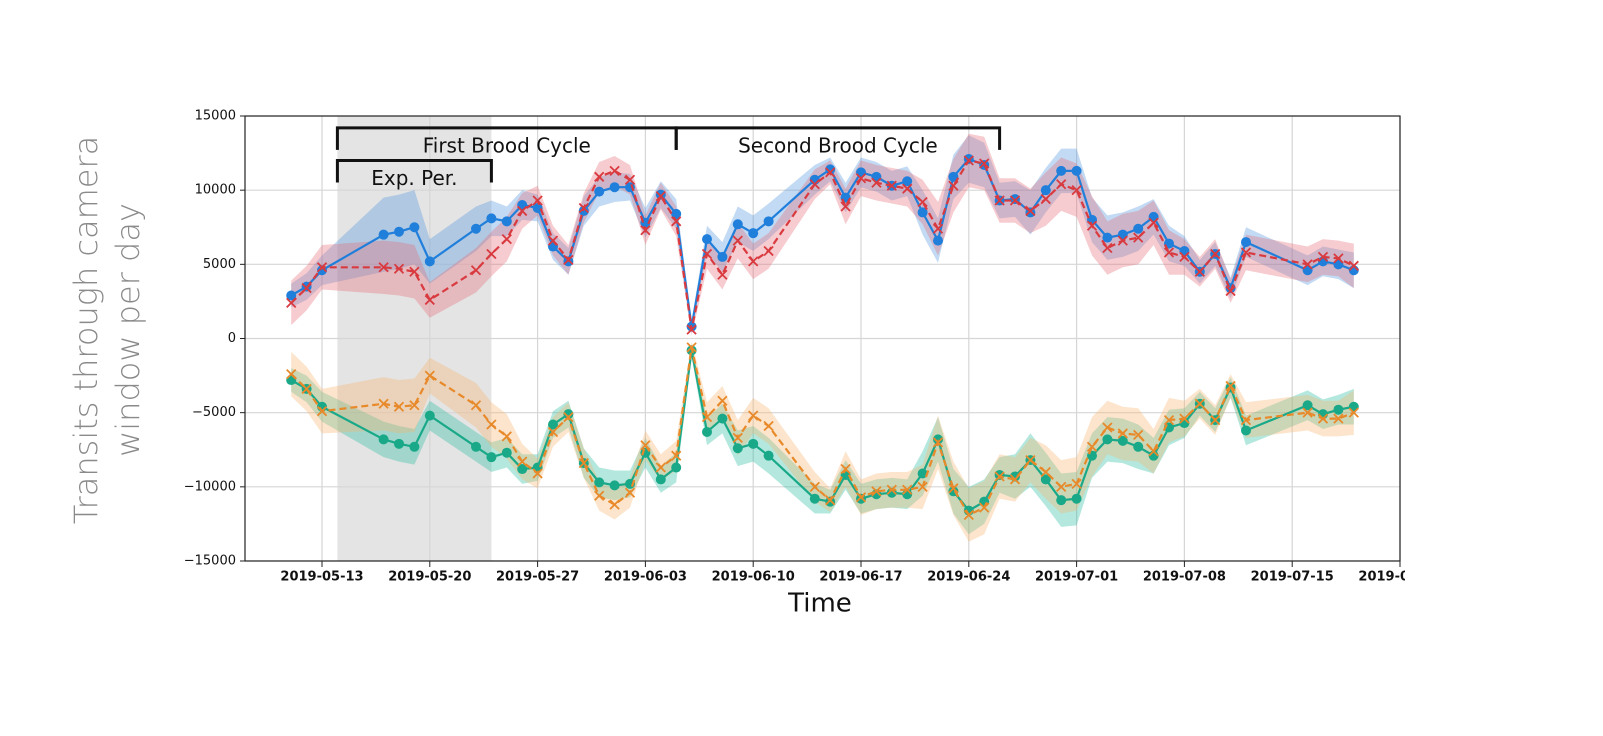  What do you see at coordinates (1184, 577) in the screenshot?
I see `x-tick-label: 2019-07-08` at bounding box center [1184, 577].